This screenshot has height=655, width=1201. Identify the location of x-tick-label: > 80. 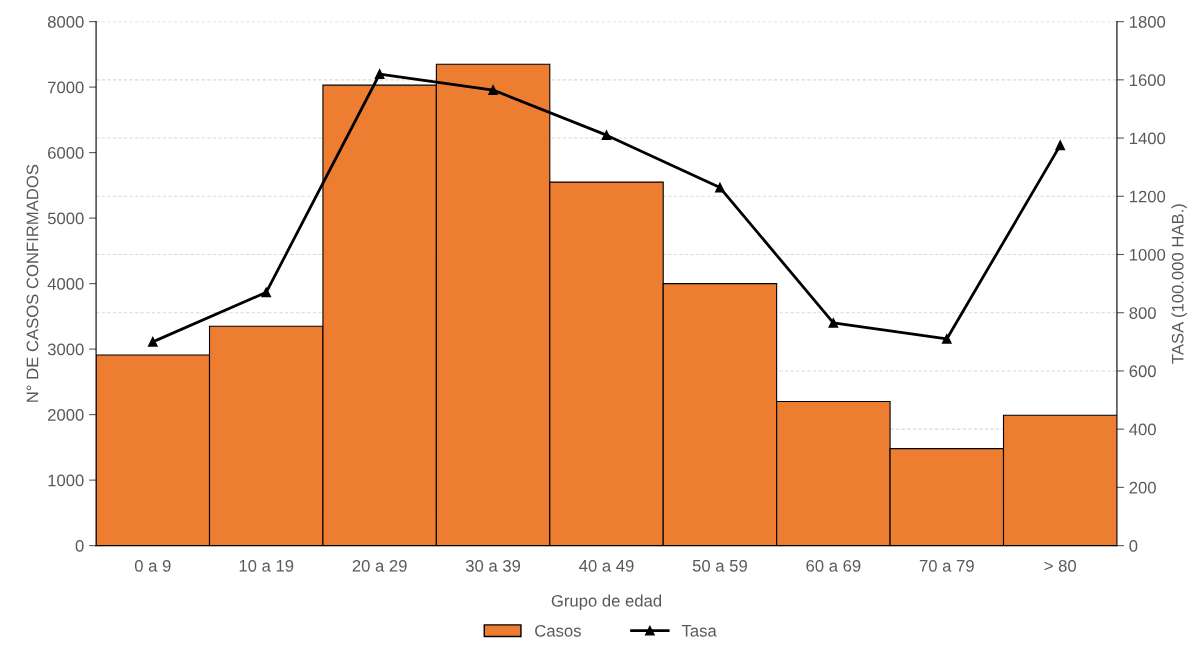
(1060, 565).